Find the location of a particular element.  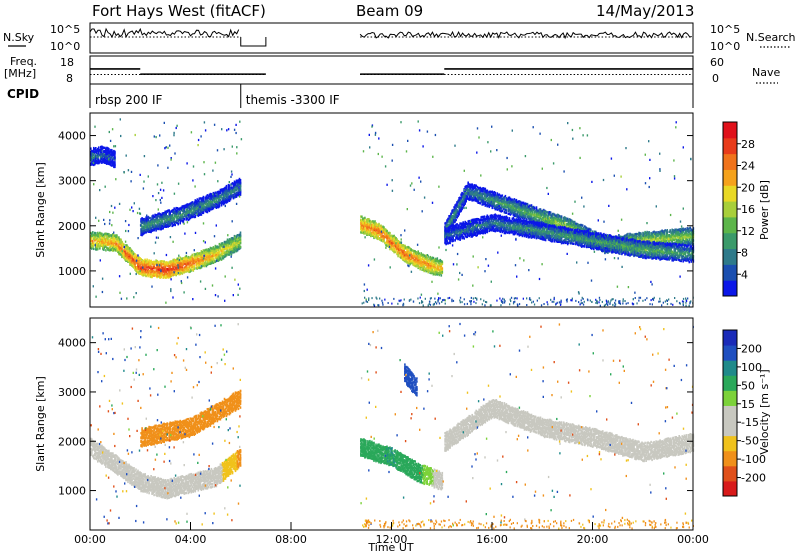

nave-tick-top: 60 is located at coordinates (717, 62).